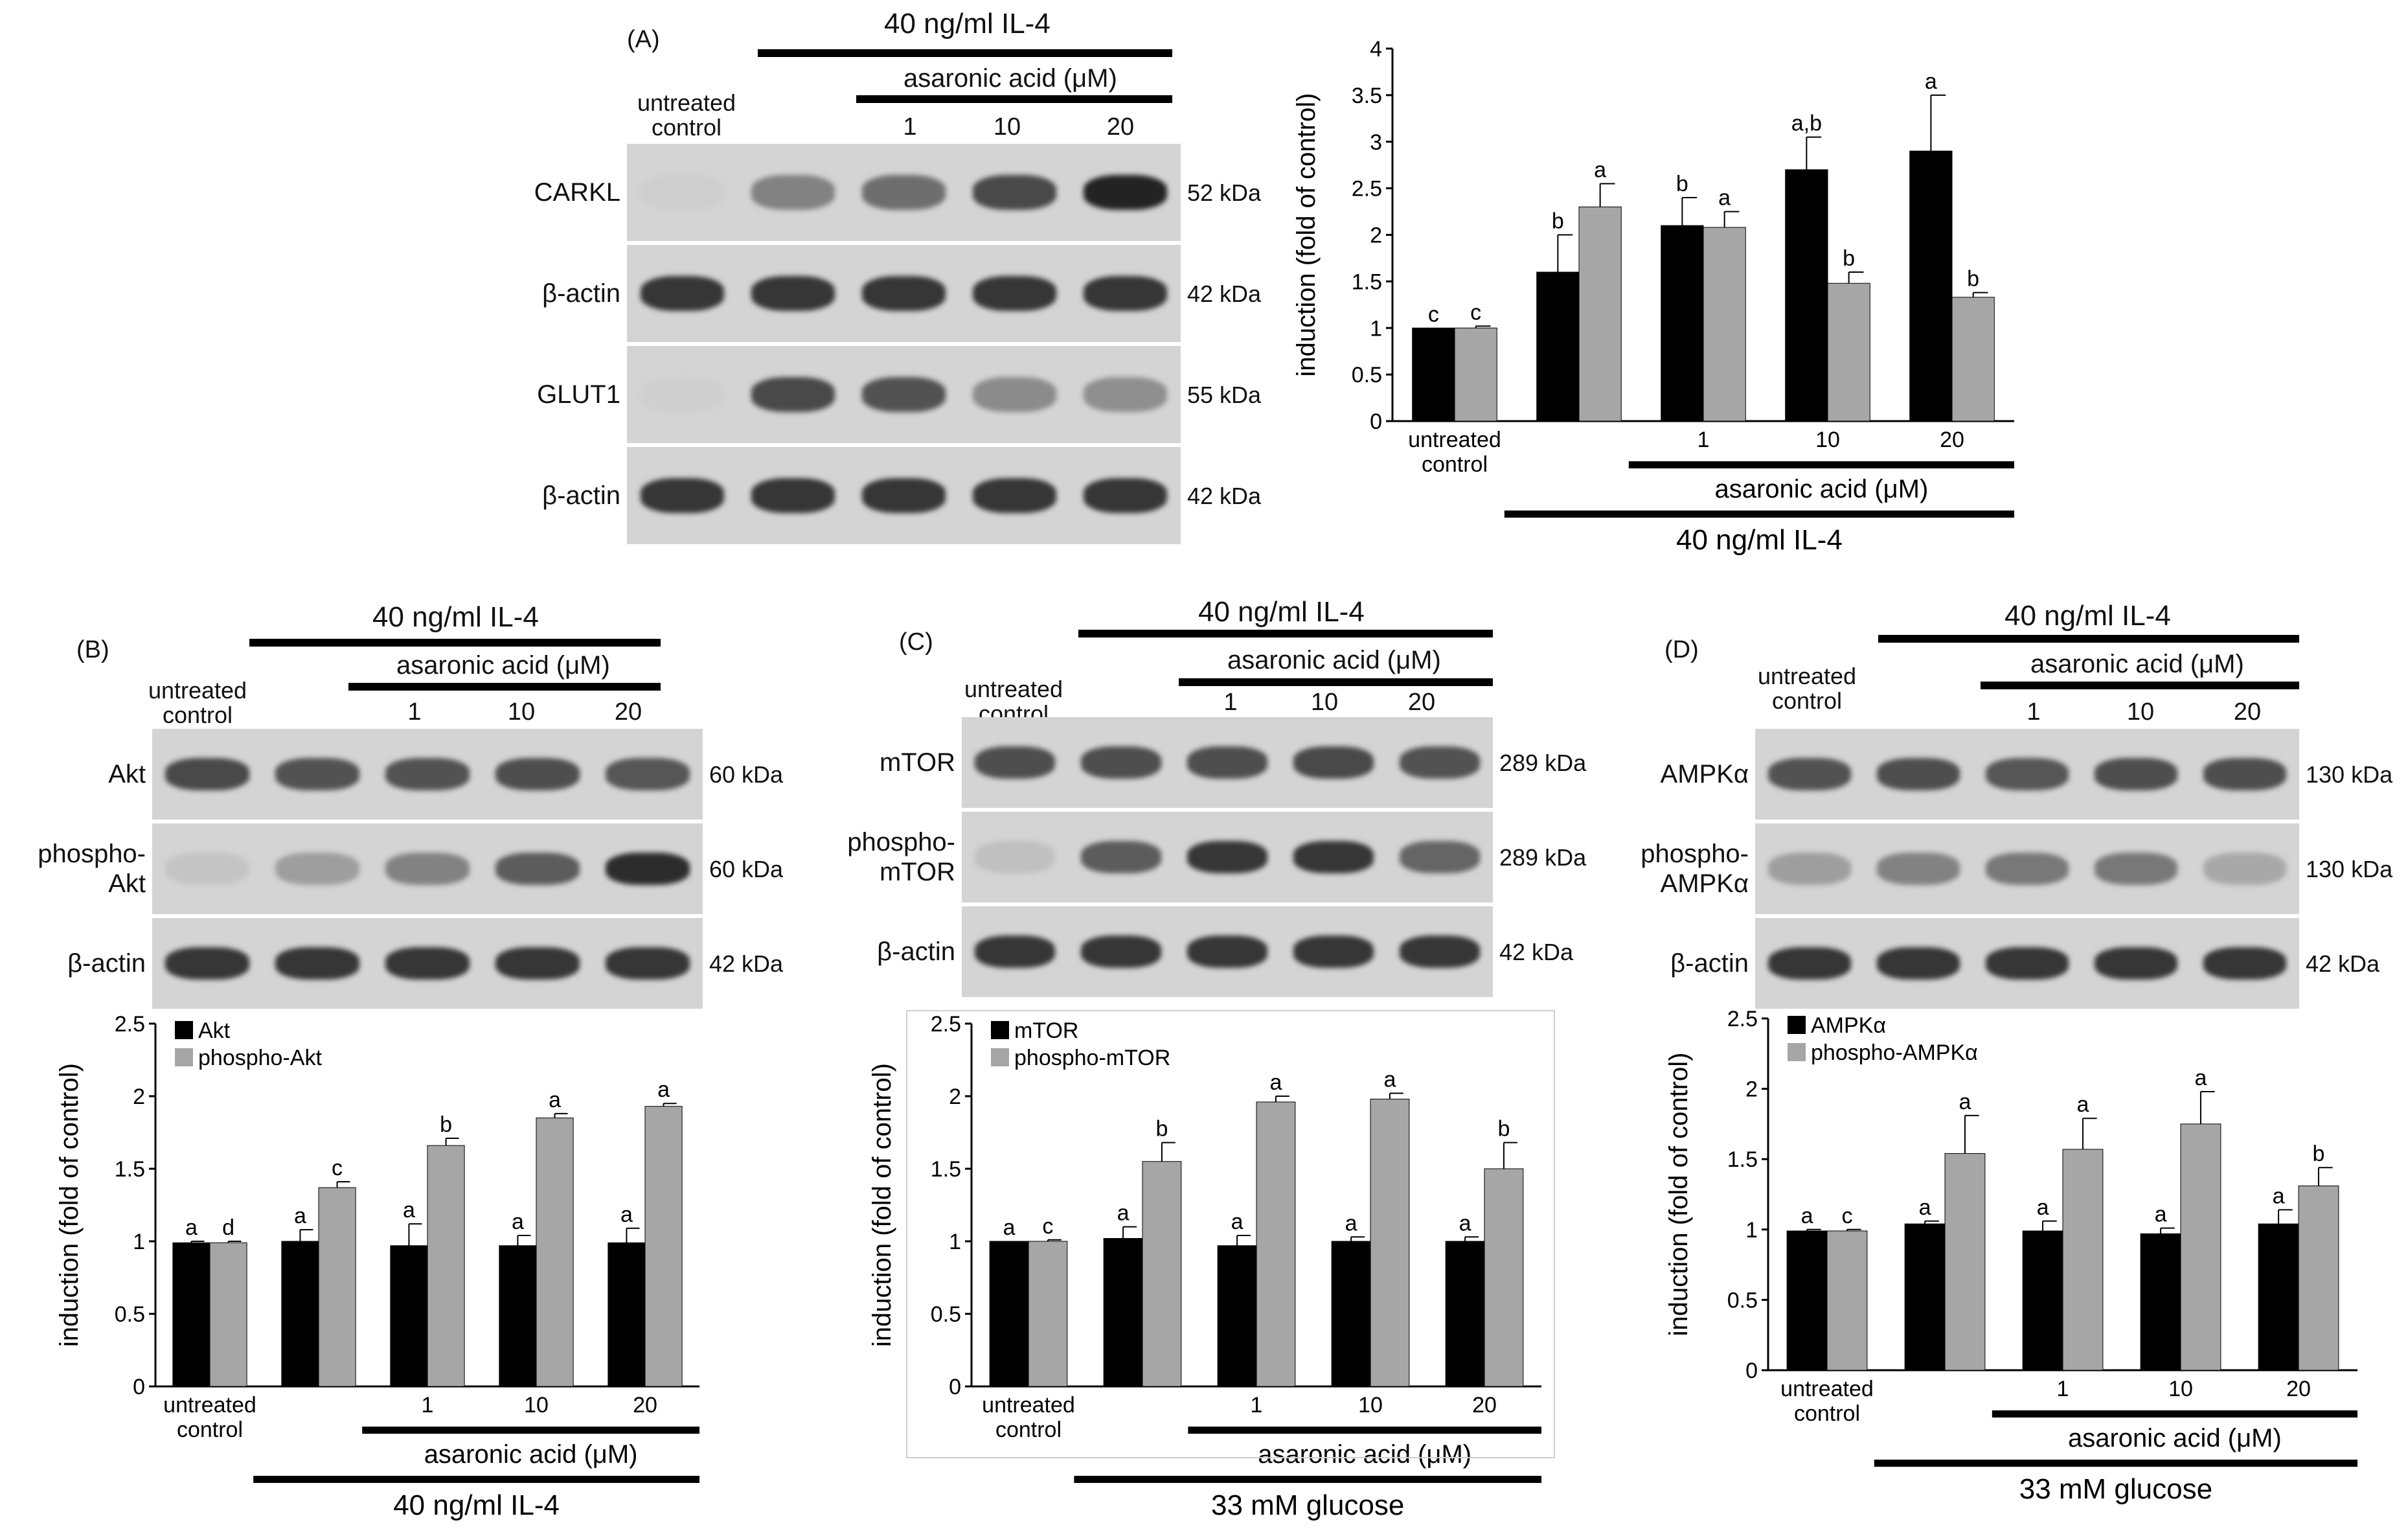  What do you see at coordinates (209, 1405) in the screenshot?
I see `x-tick-label: untreated` at bounding box center [209, 1405].